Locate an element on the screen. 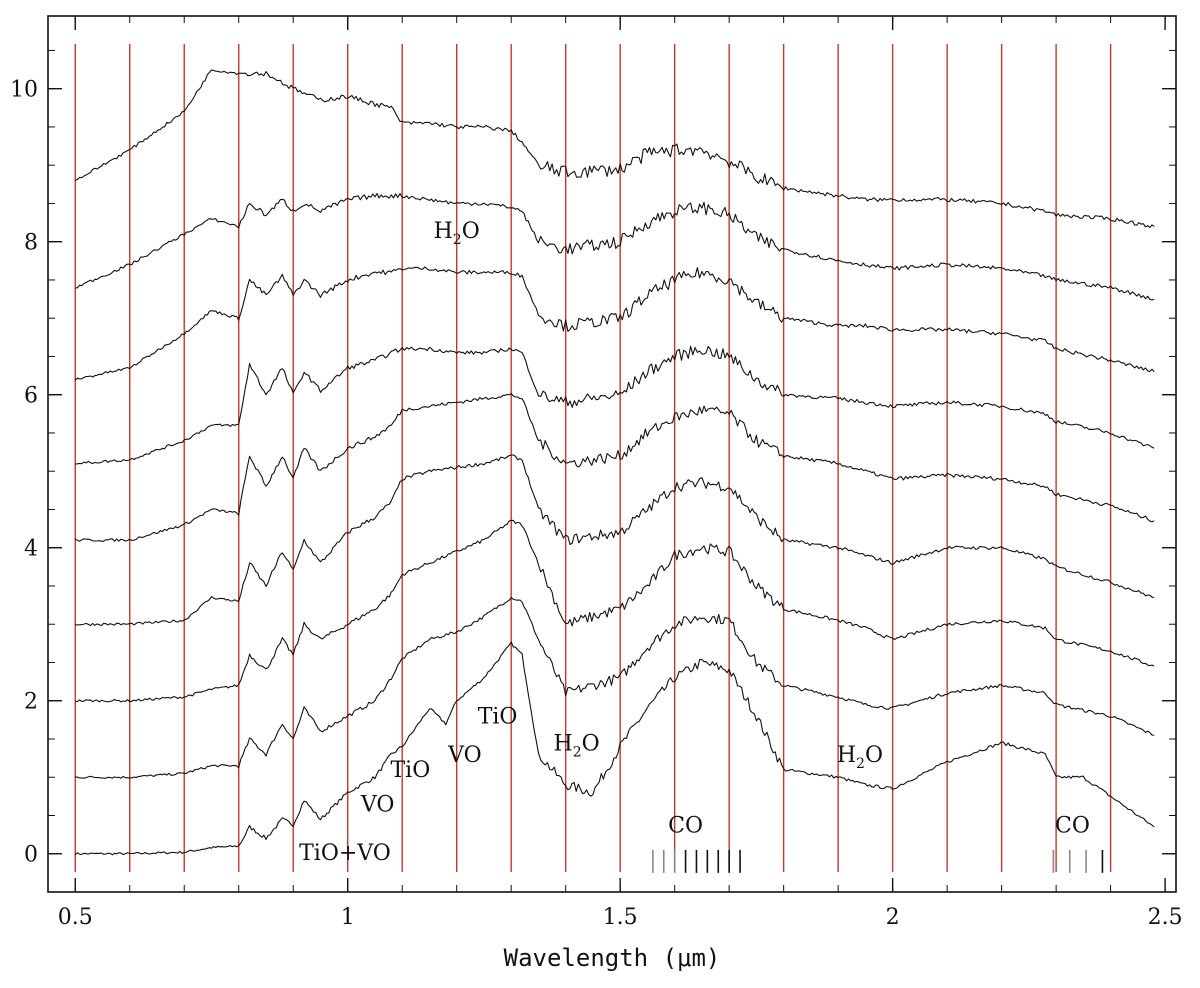 The width and height of the screenshot is (1200, 988). y-tick-label: 4 is located at coordinates (31, 549).